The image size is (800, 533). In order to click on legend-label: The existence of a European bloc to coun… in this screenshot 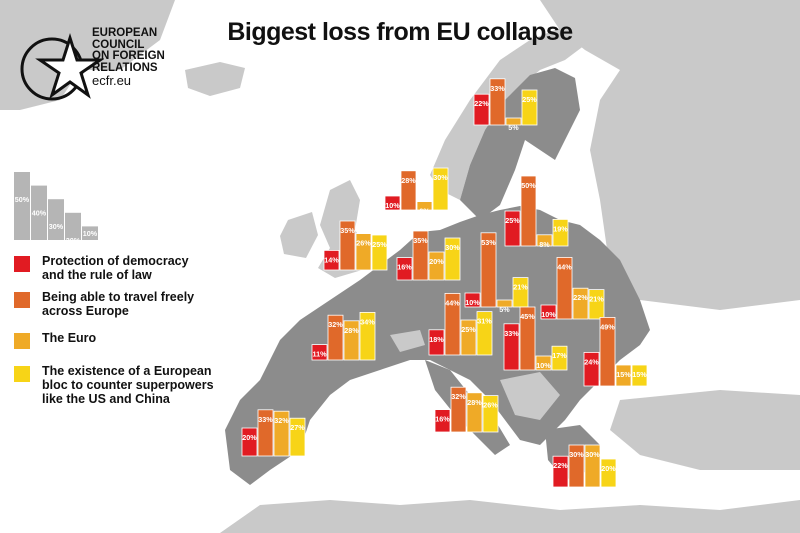, I will do `click(142, 385)`.